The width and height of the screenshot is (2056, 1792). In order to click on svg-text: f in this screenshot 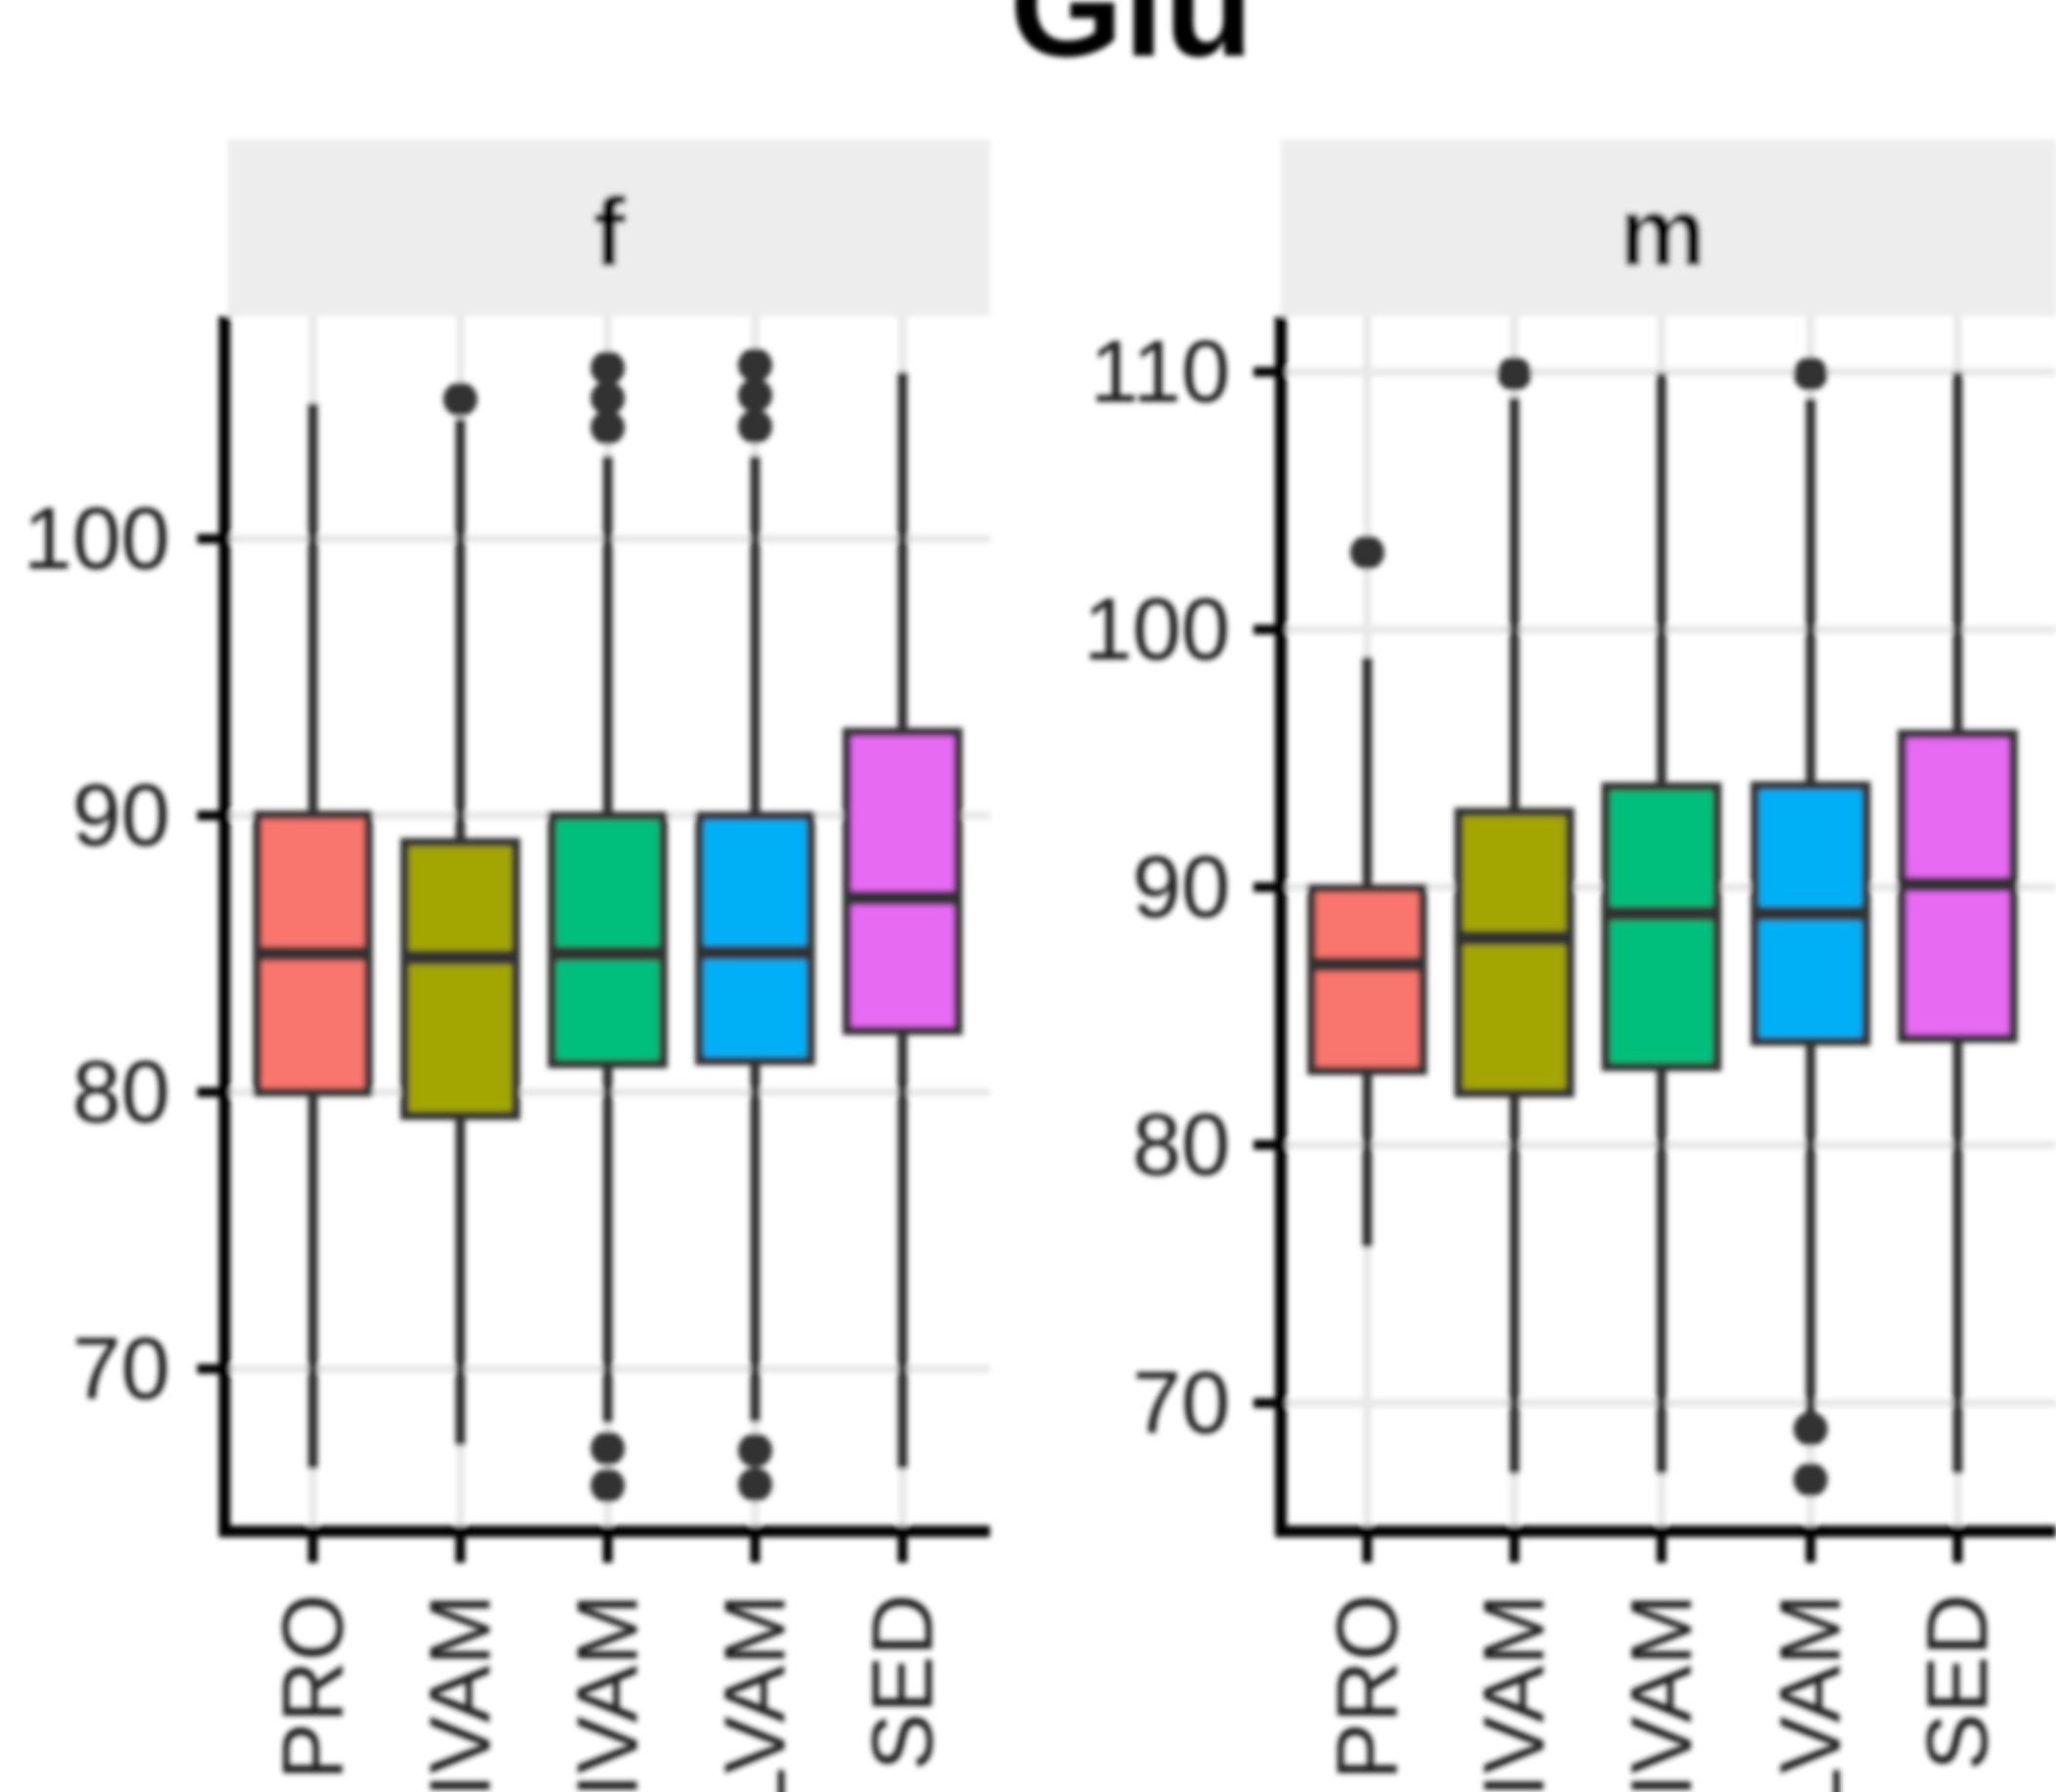, I will do `click(609, 232)`.